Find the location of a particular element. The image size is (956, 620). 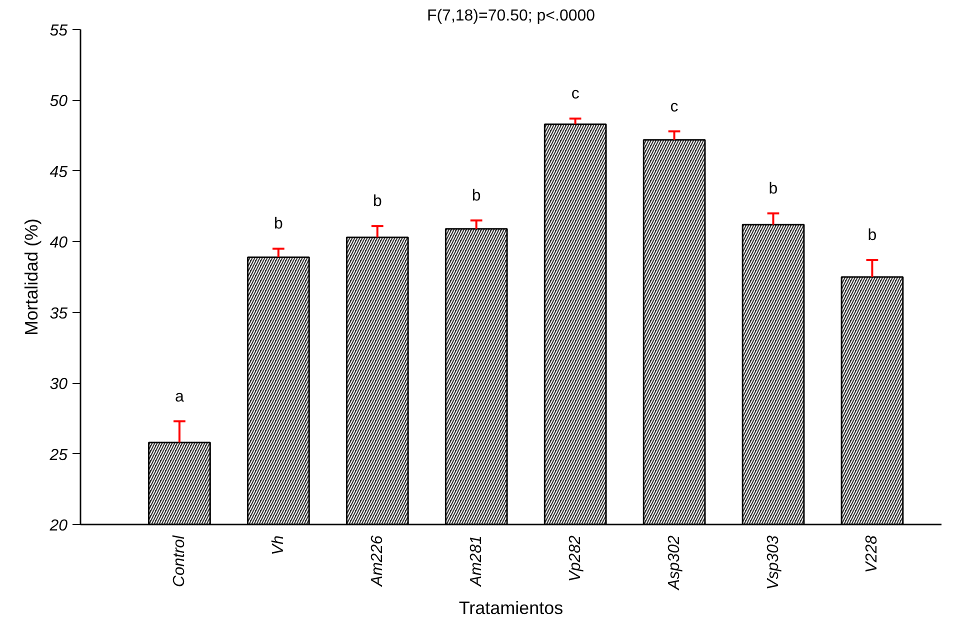

y-tick-label: 55 is located at coordinates (59, 31).